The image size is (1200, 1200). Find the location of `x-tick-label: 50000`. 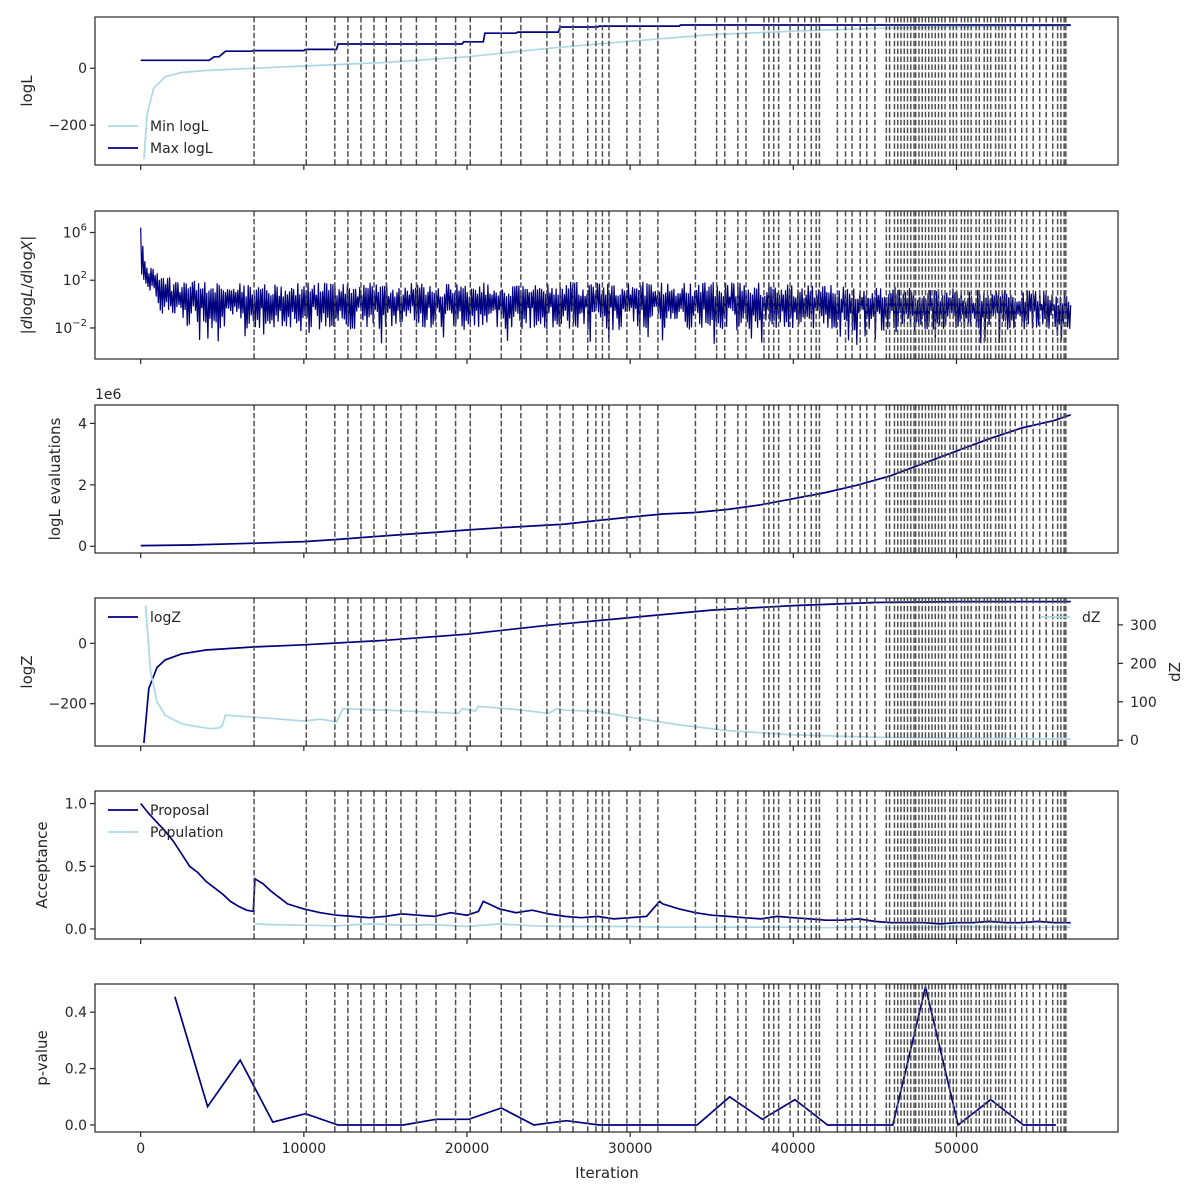

x-tick-label: 50000 is located at coordinates (956, 1149).